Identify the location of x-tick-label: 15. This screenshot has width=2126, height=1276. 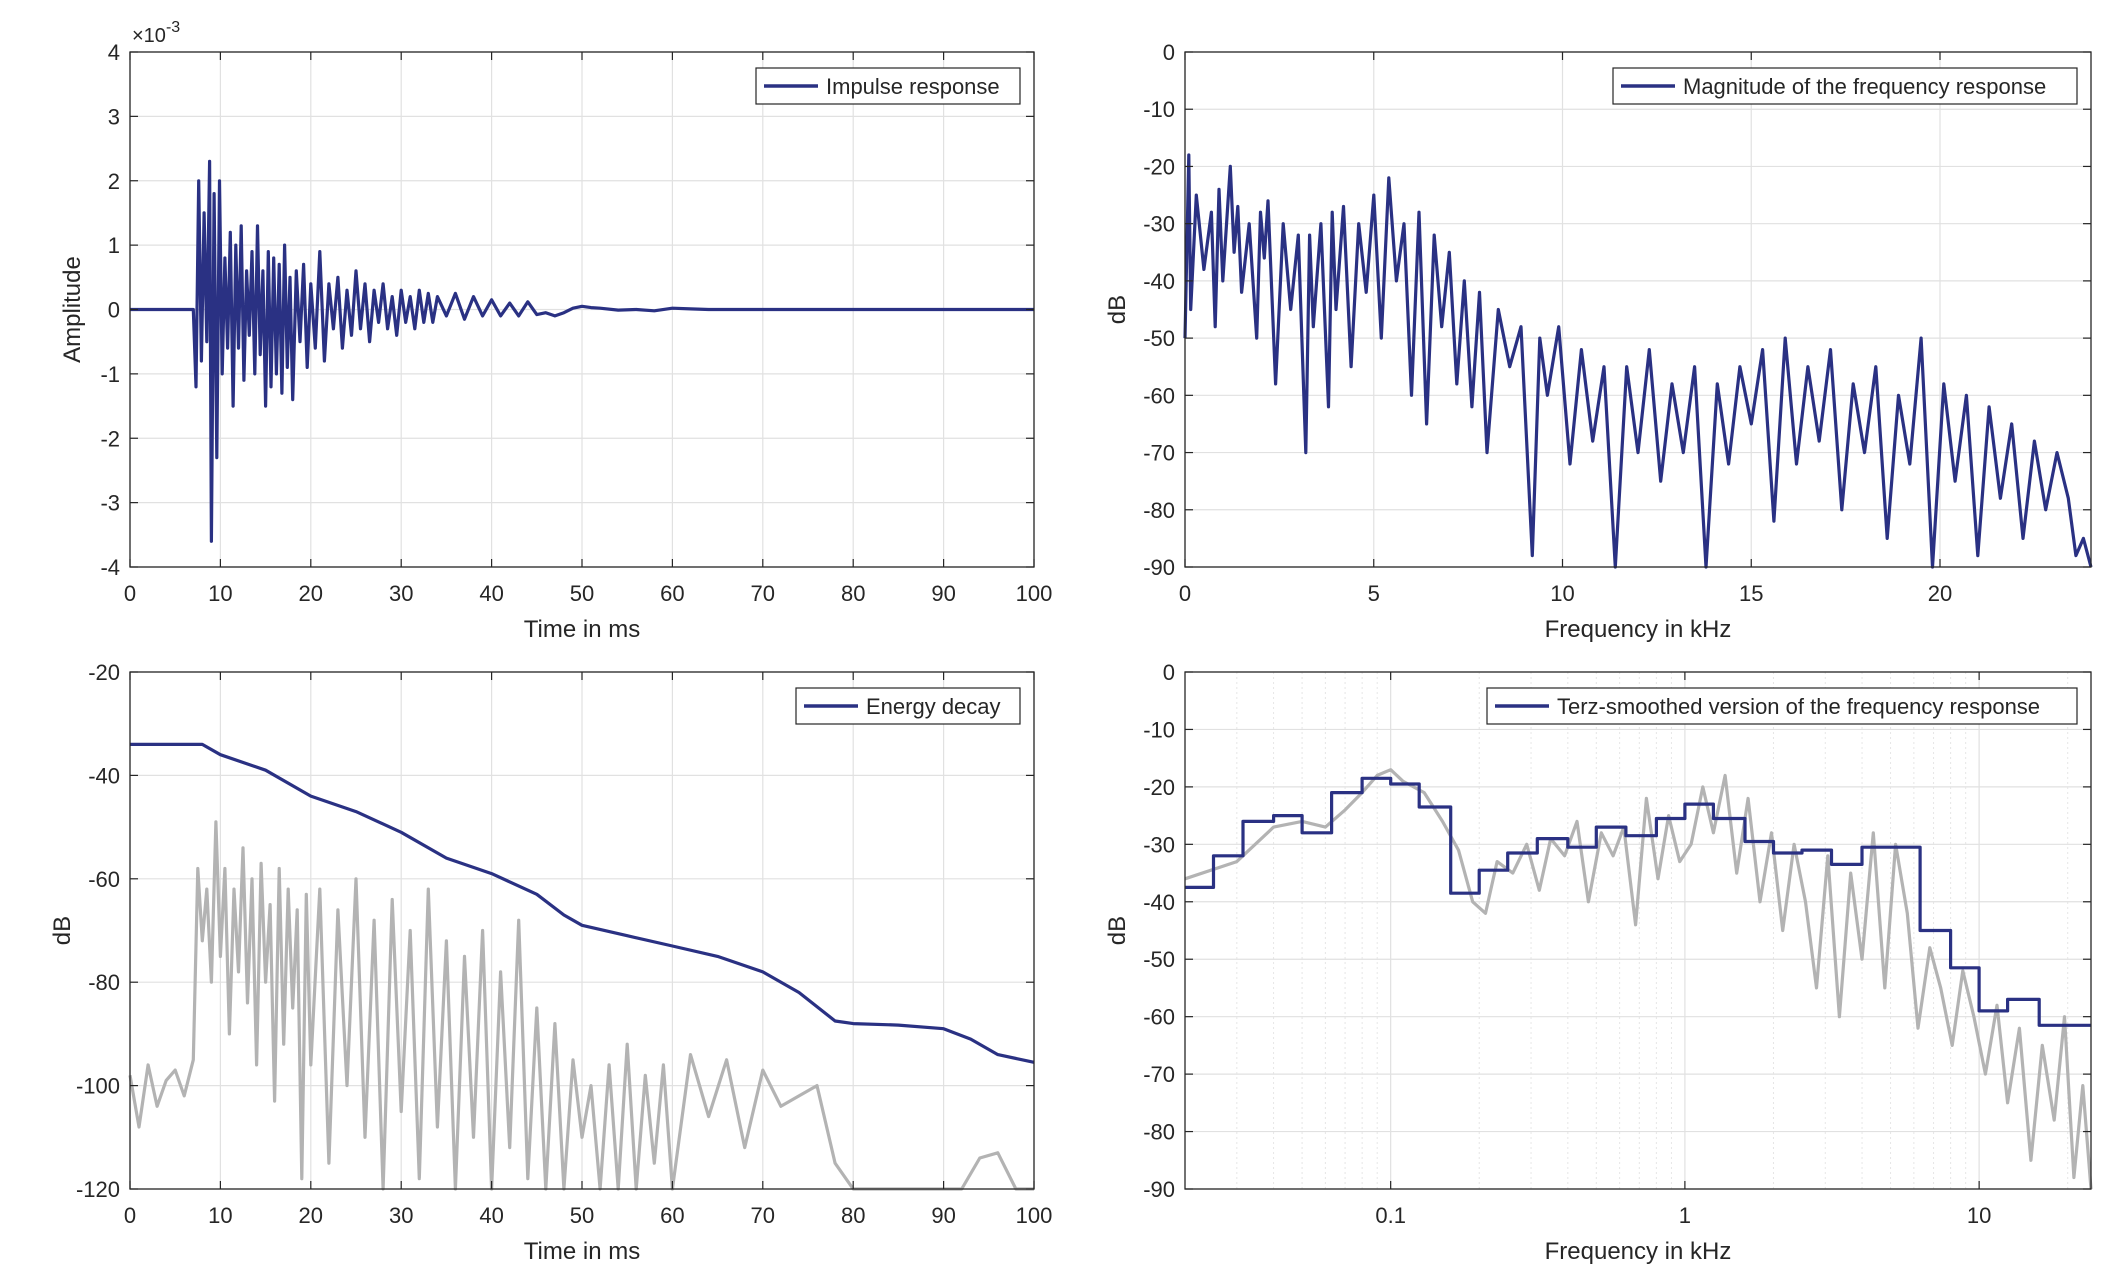
(1751, 593).